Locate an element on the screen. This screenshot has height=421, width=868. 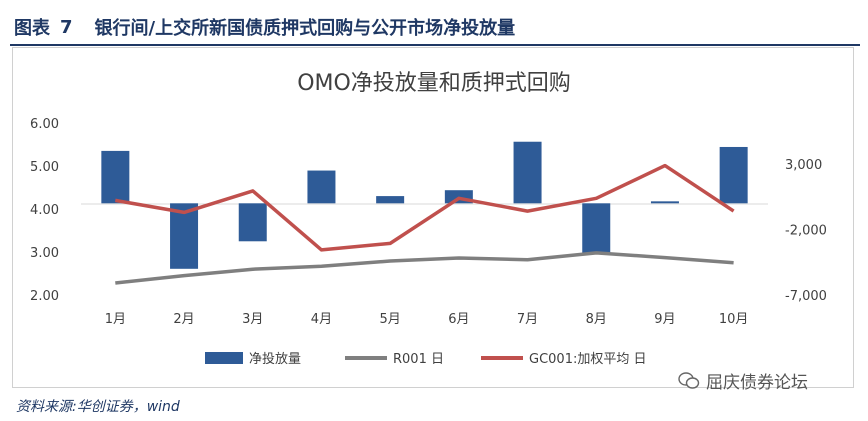
left-tick-label: 4.00 is located at coordinates (44, 210).